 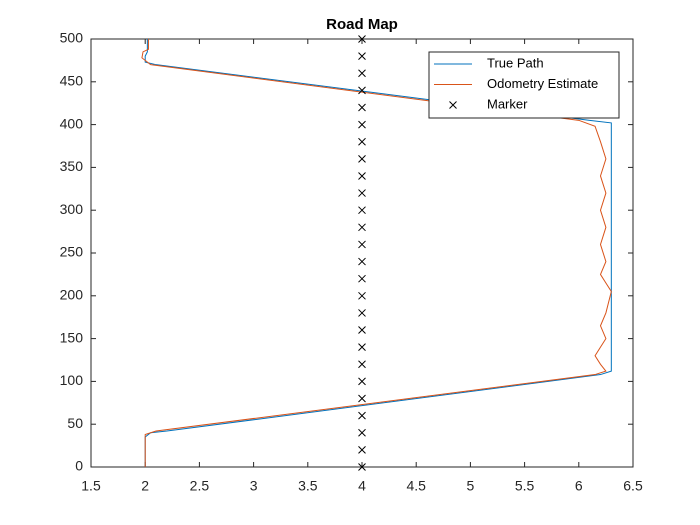 I want to click on x-tick-label: 3, so click(x=254, y=486).